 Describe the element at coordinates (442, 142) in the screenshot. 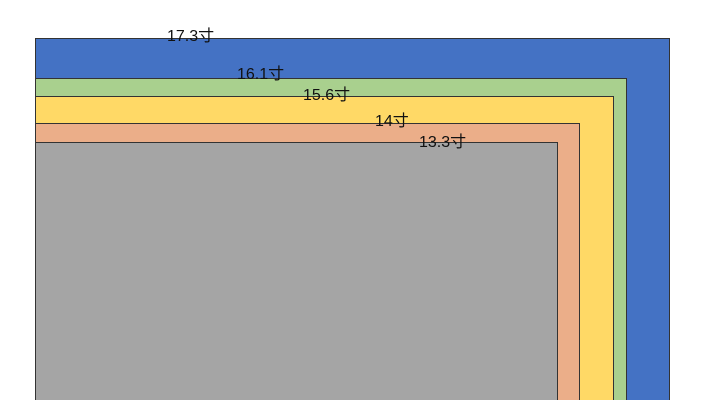

I see `screen-label: 13.3寸` at that location.